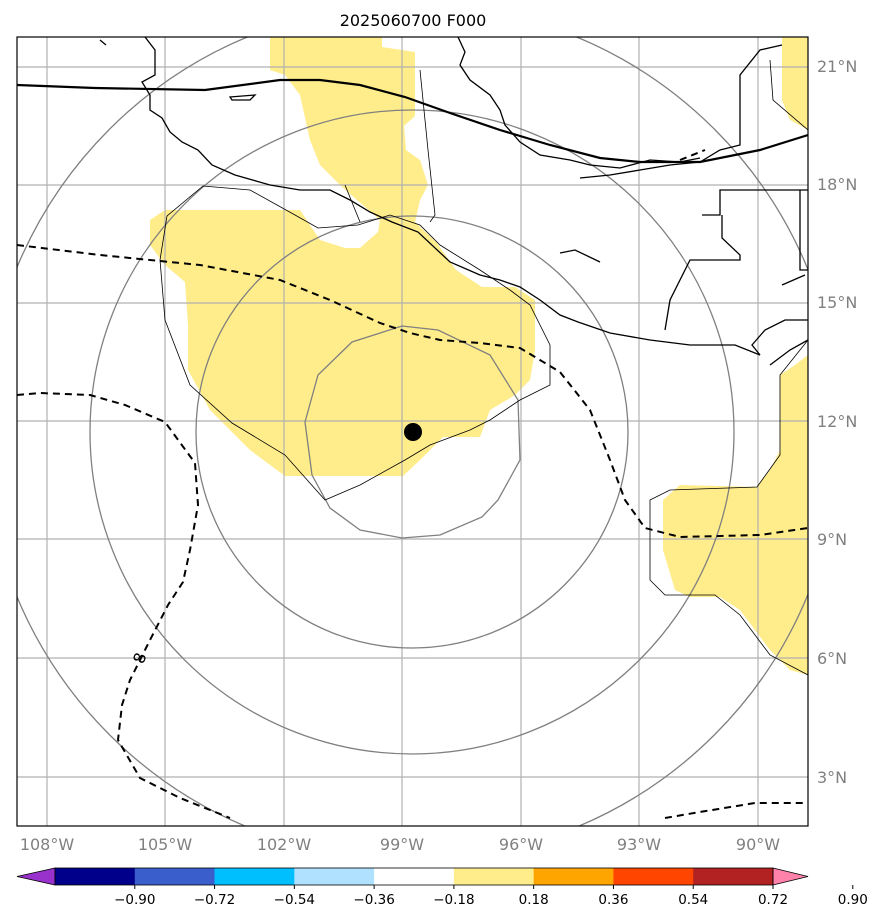 Image resolution: width=878 pixels, height=924 pixels. Describe the element at coordinates (284, 844) in the screenshot. I see `lon-label: 102°W` at that location.